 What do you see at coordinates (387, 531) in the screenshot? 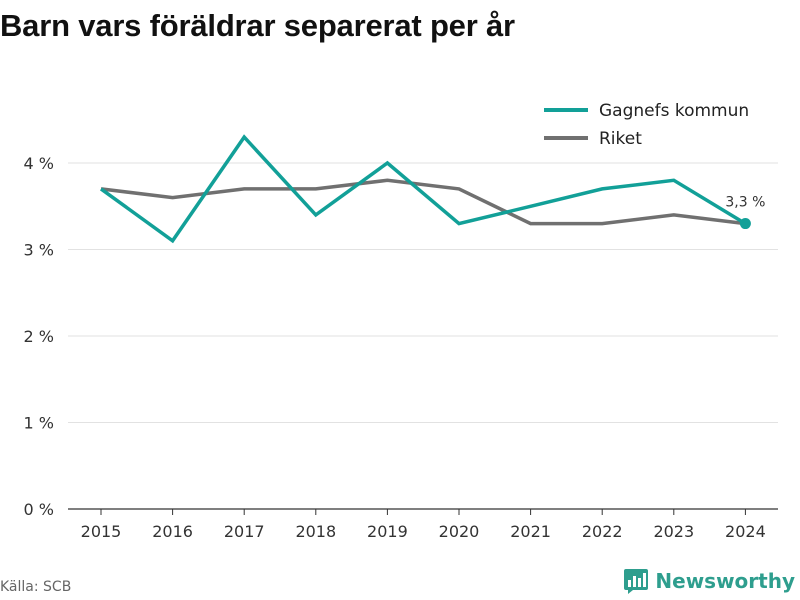
I see `x-tick-label: 2019` at bounding box center [387, 531].